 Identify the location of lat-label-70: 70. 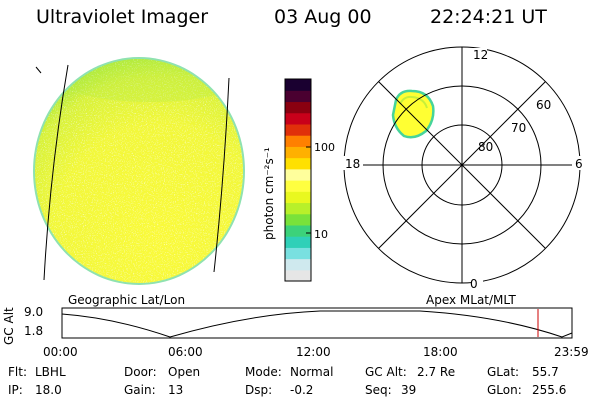
(518, 128).